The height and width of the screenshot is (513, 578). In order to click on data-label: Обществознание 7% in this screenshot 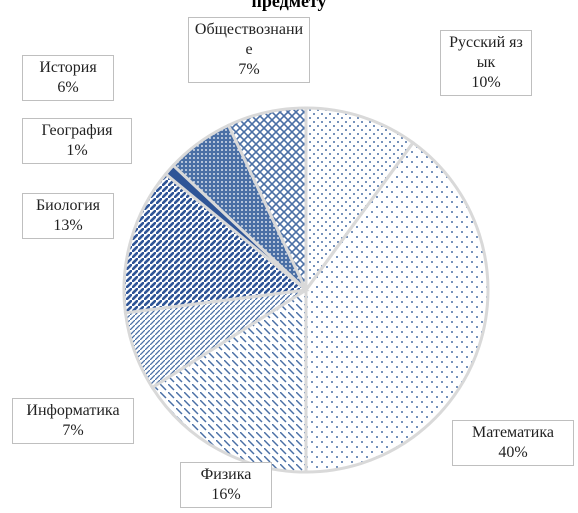, I will do `click(249, 50)`.